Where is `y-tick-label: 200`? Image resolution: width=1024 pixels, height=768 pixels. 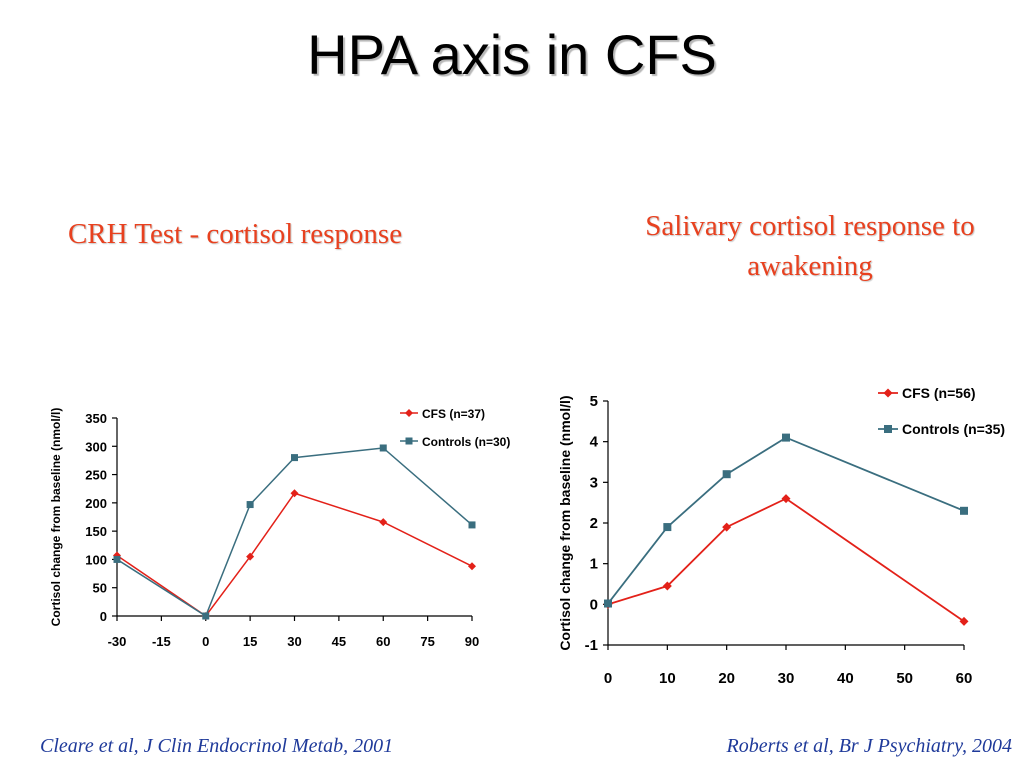
y-tick-label: 200 is located at coordinates (96, 503).